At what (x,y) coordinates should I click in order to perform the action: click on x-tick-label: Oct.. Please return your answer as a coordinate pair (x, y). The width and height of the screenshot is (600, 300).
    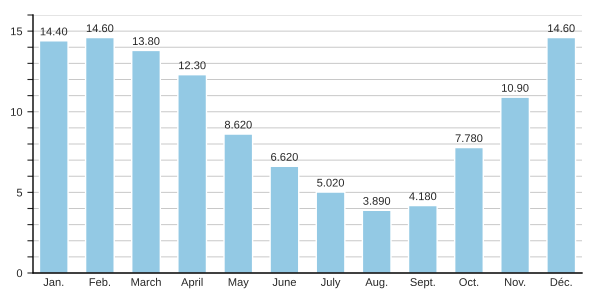
    Looking at the image, I should click on (468, 282).